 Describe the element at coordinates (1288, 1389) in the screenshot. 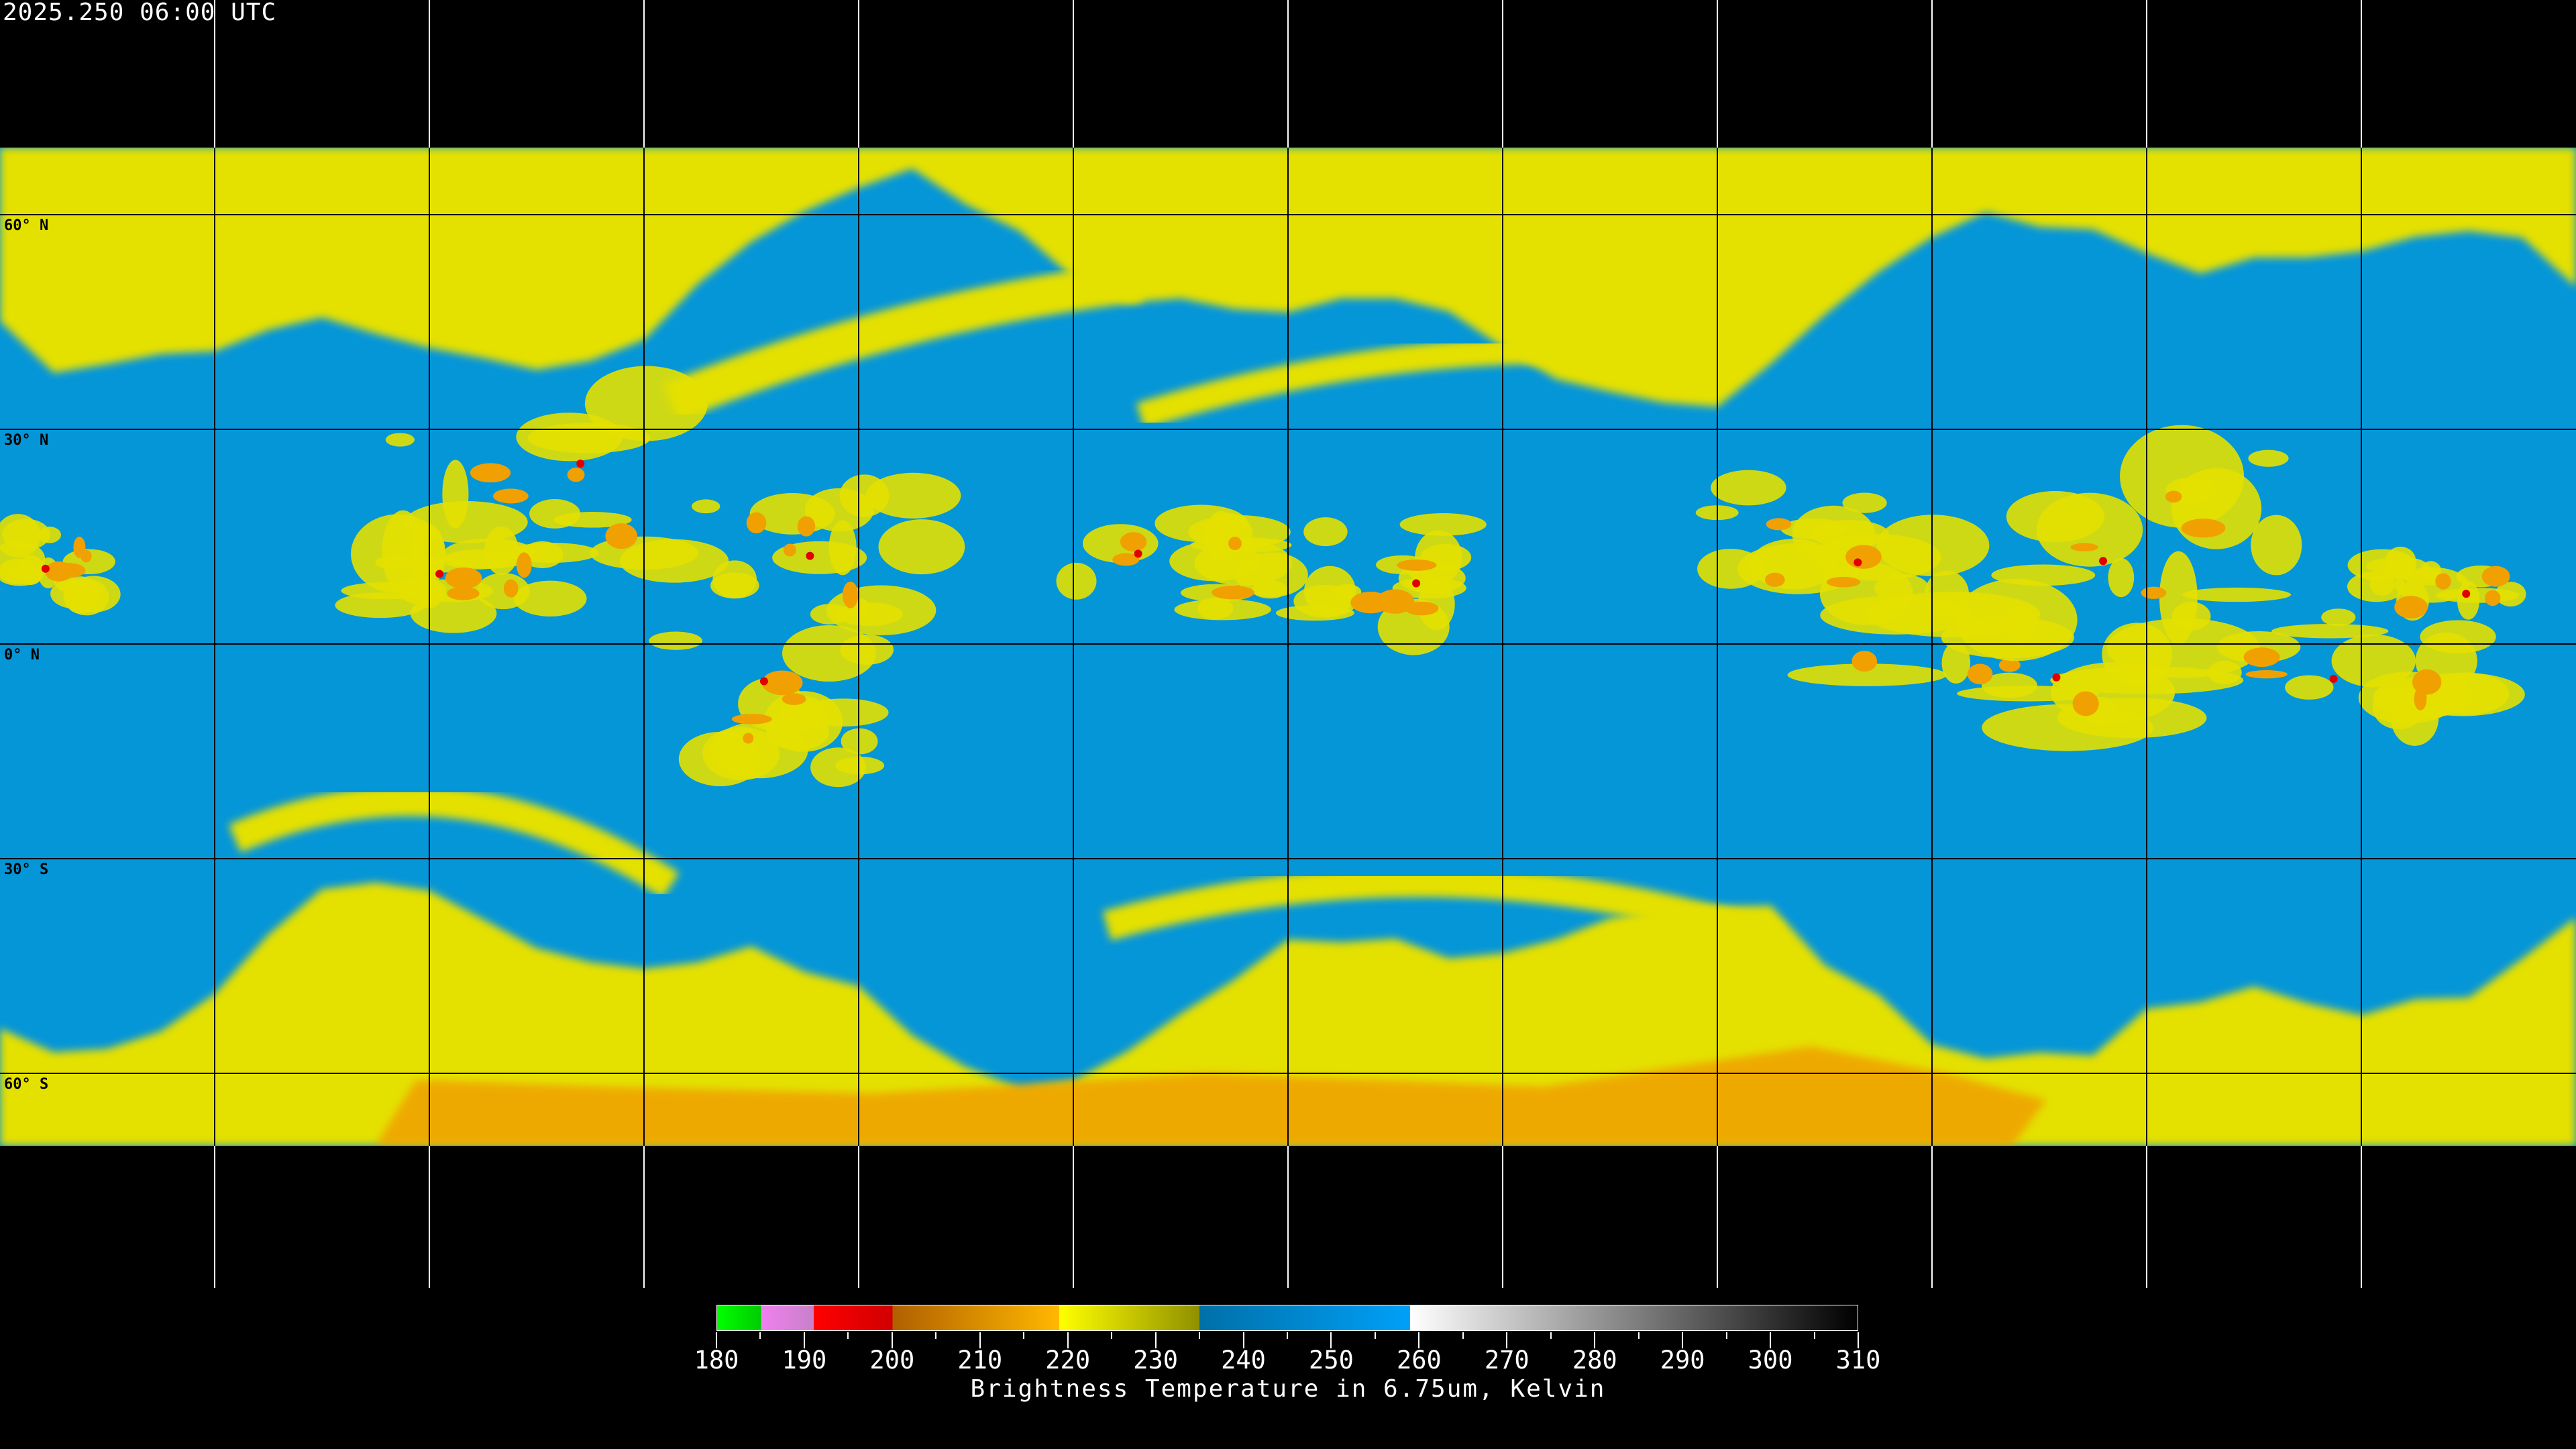

I see `colorbar-title: Brightness Temperature in 6.75um, Kelvin` at that location.